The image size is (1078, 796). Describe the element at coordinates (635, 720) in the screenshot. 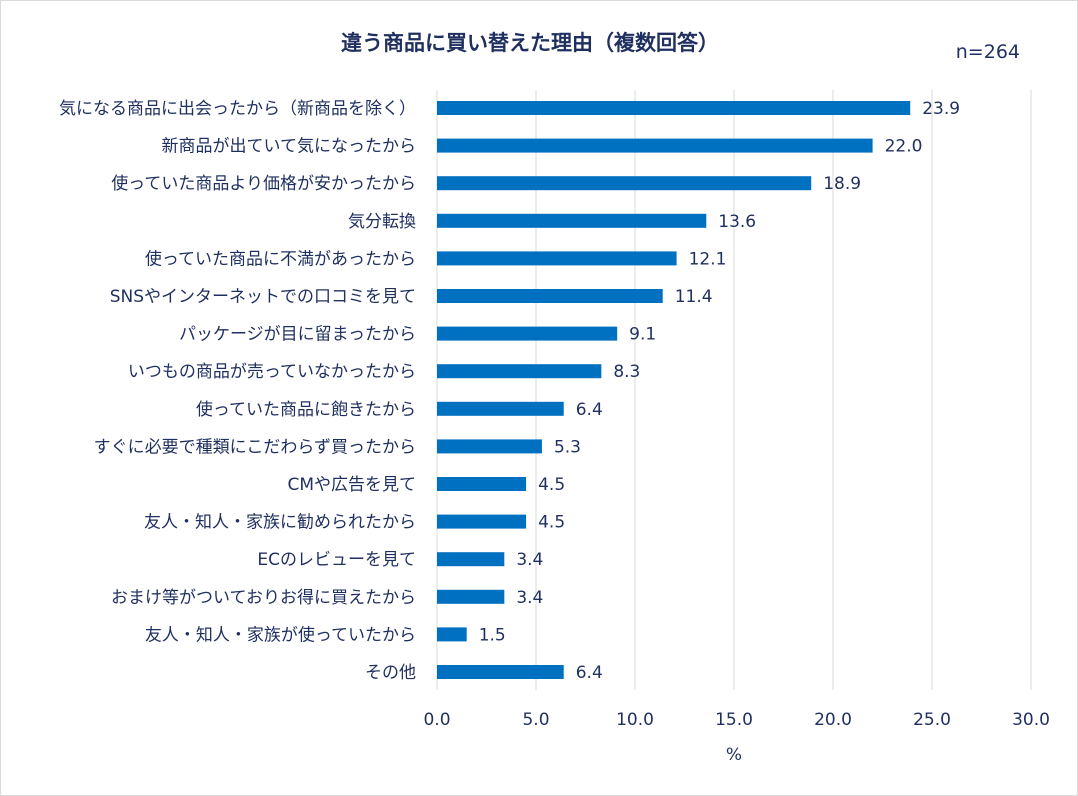

I see `x-tick-label: 10.0` at that location.